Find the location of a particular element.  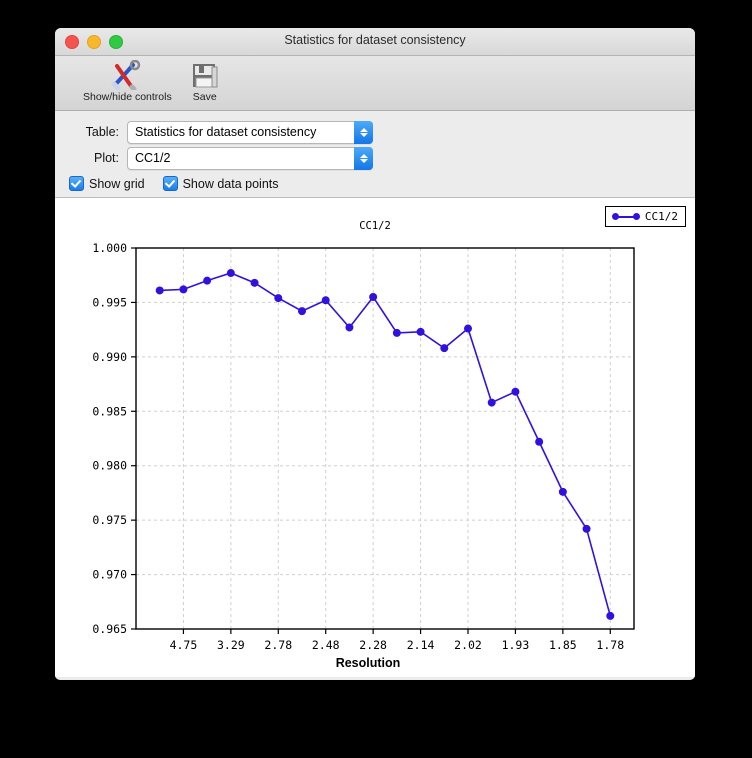

y-axis-tick-label: 0.990 is located at coordinates (109, 357).